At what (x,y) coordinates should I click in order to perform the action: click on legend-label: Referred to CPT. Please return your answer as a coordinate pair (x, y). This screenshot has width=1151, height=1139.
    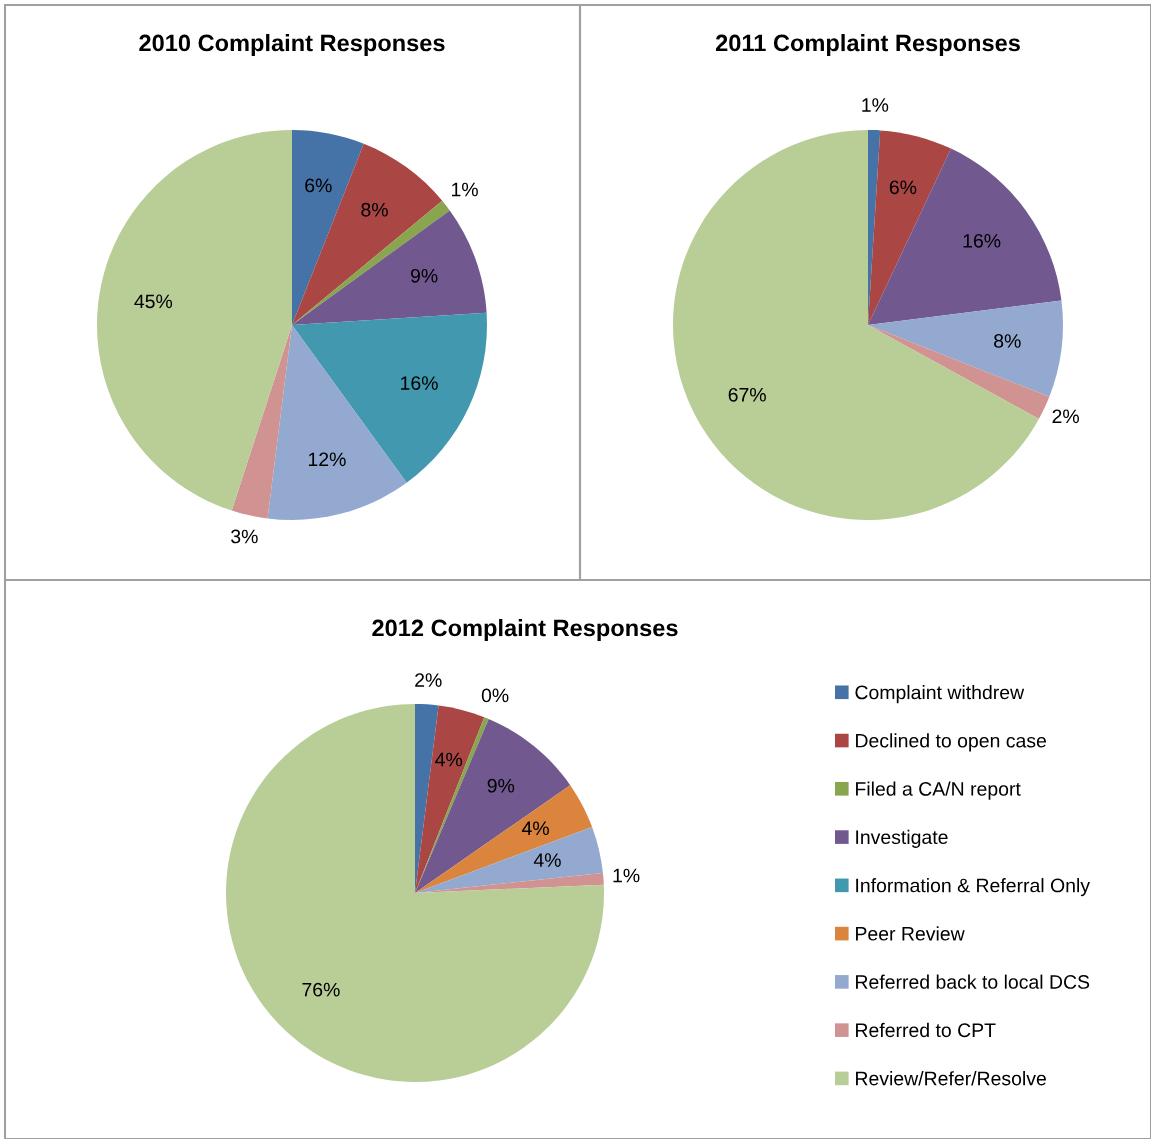
    Looking at the image, I should click on (926, 1030).